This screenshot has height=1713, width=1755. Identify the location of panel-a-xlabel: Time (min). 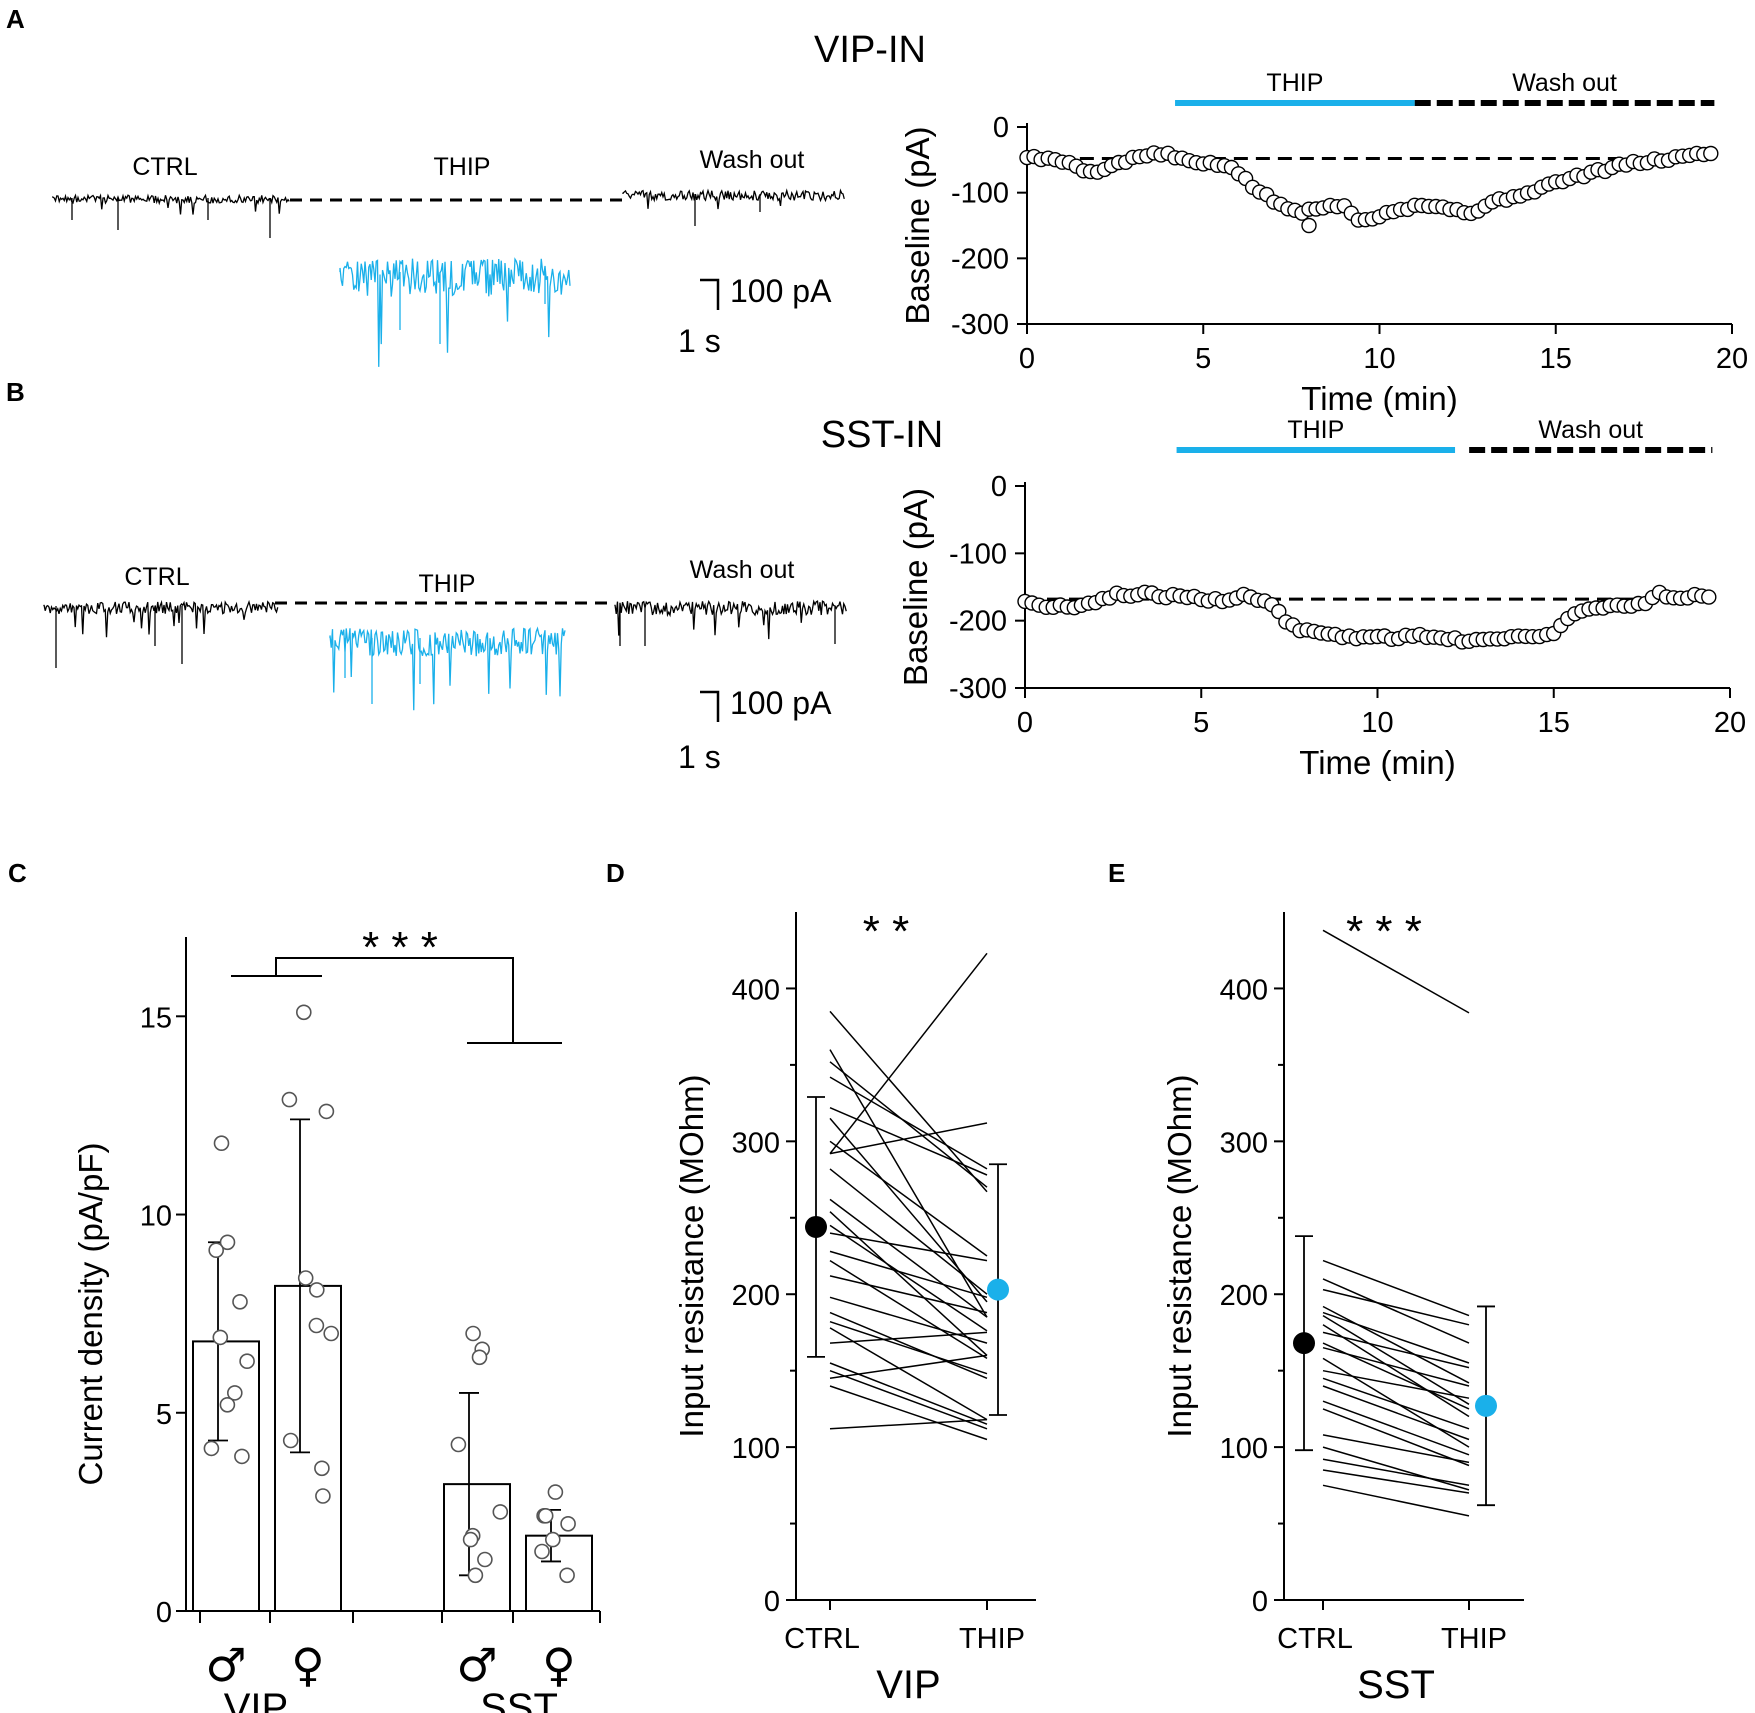
(1379, 398).